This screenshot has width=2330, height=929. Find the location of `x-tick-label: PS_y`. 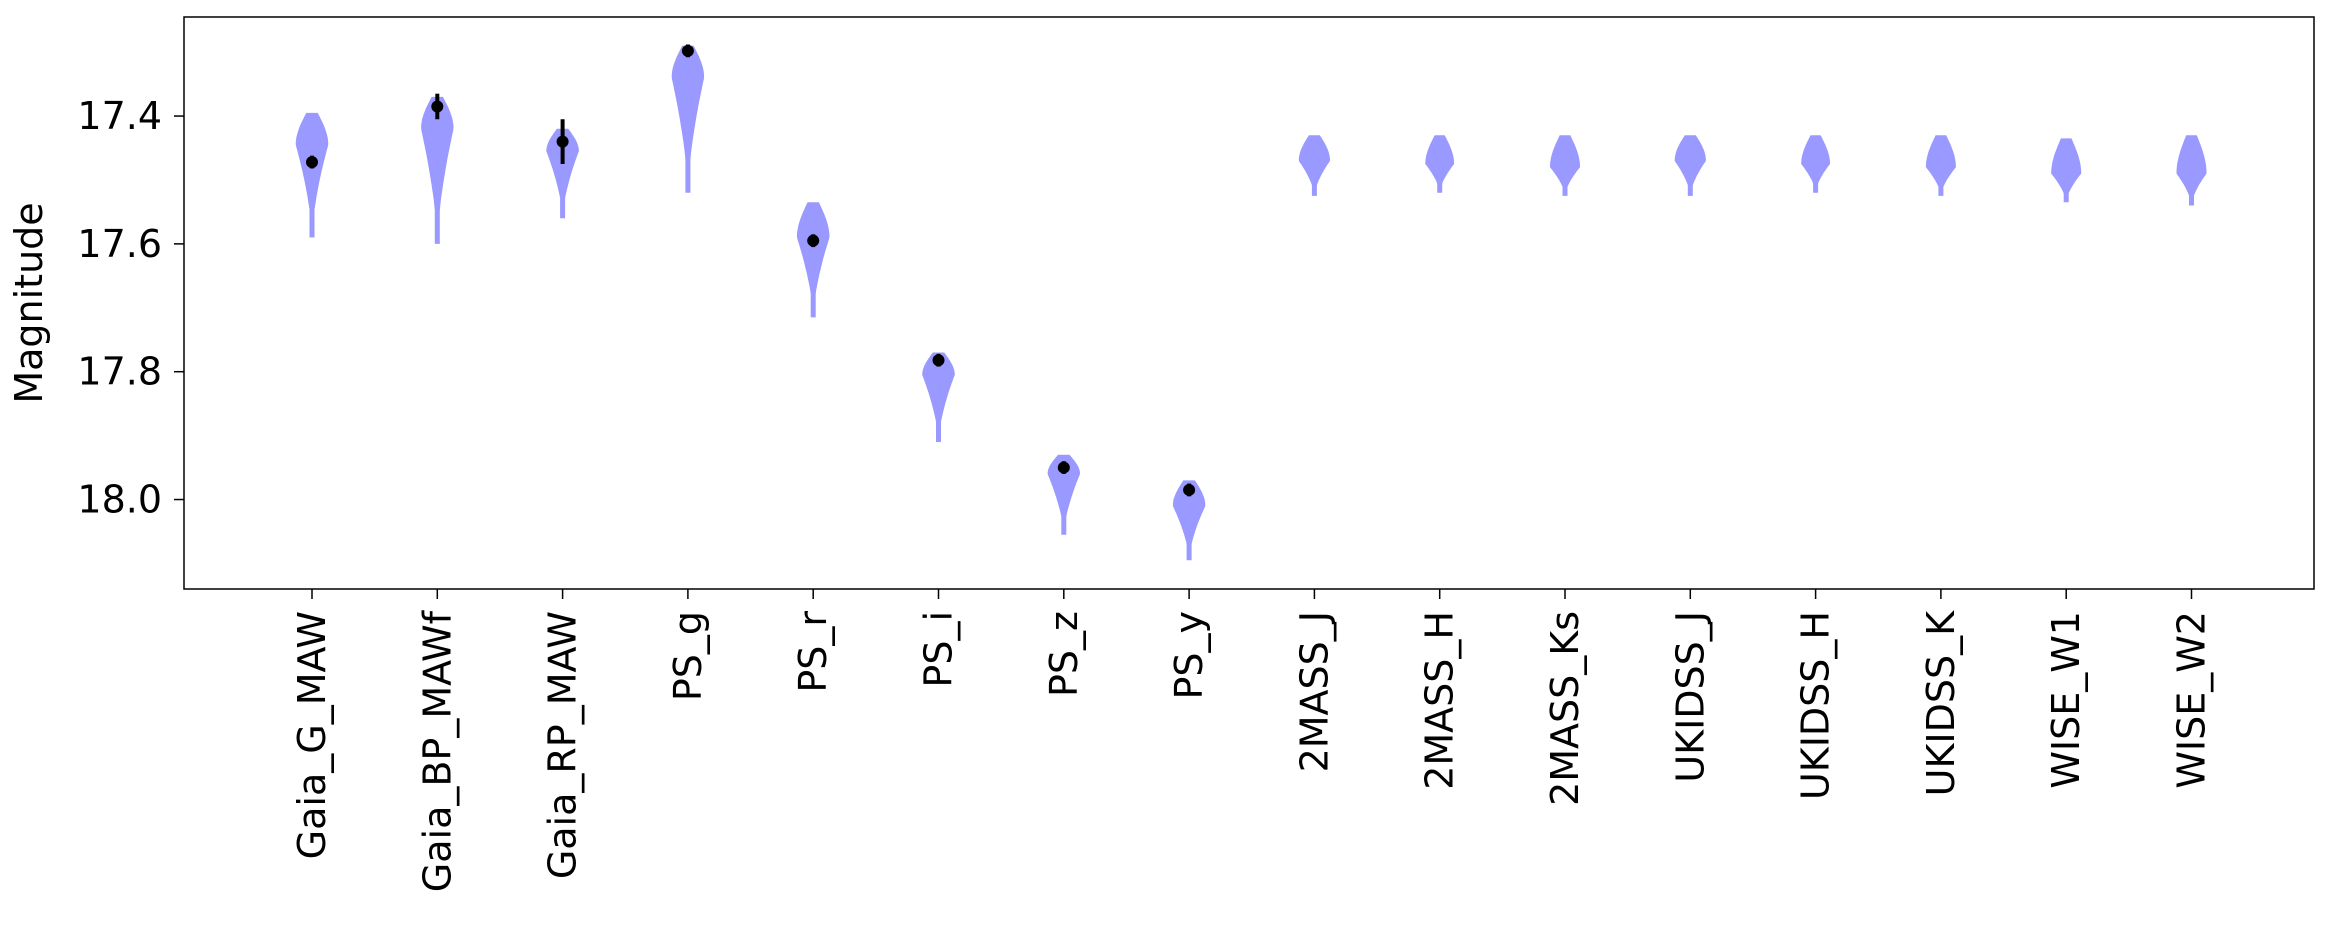

x-tick-label: PS_y is located at coordinates (1189, 655).